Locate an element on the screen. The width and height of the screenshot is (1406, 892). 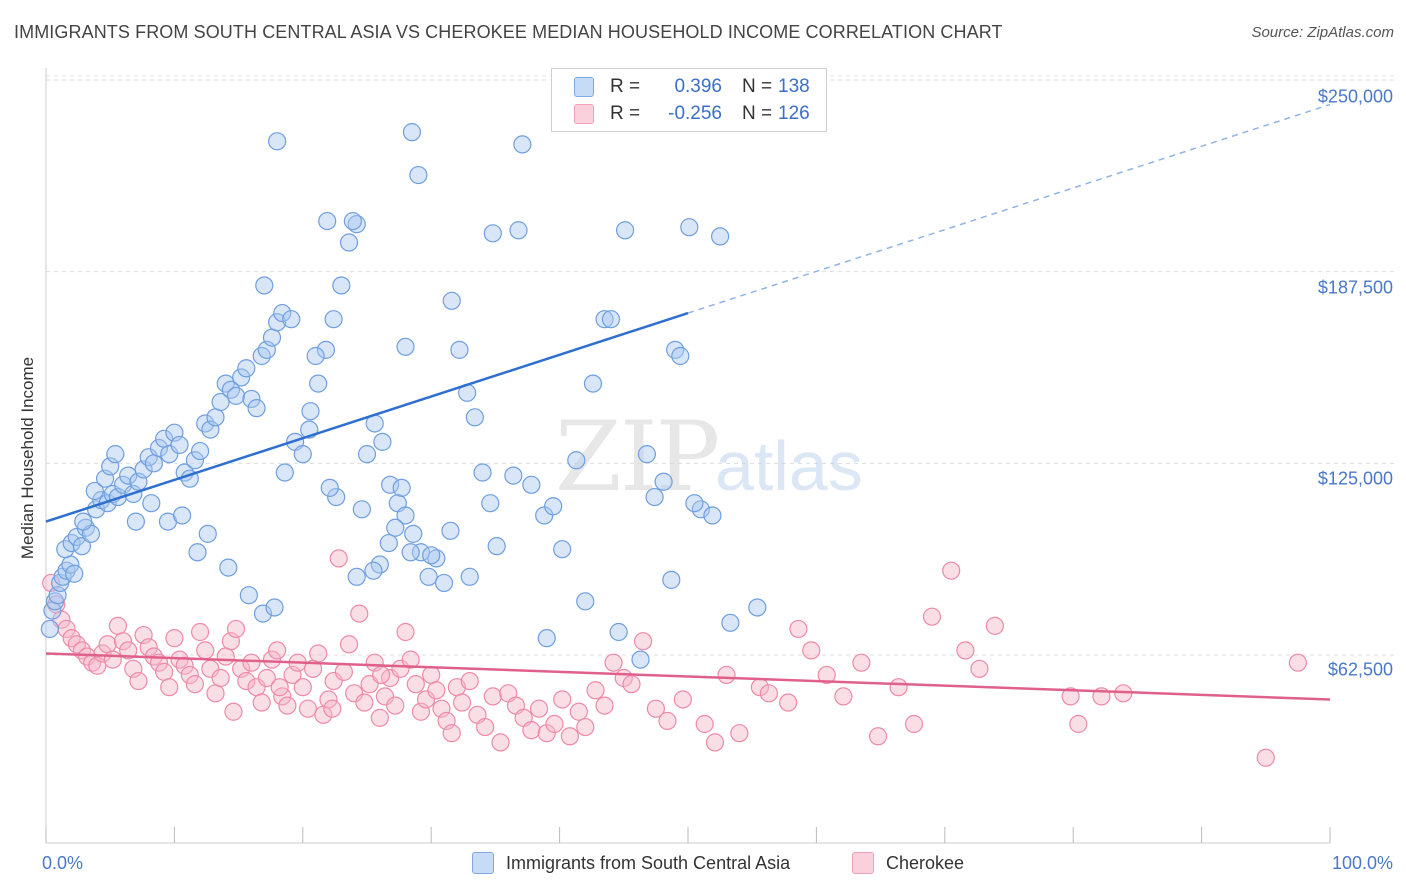
y-tick-62500: $62,500 is located at coordinates (1360, 669).